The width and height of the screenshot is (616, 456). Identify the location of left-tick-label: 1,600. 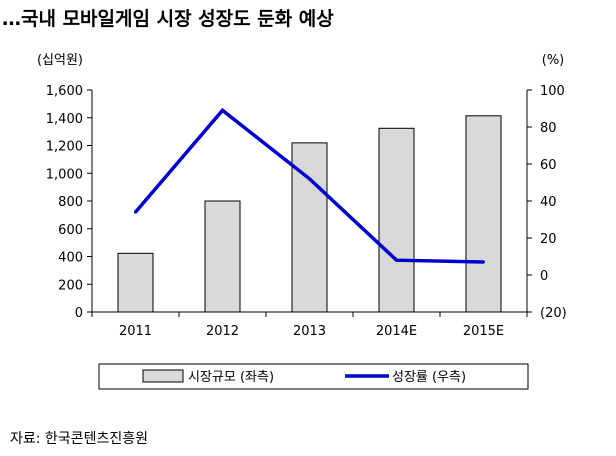
(64, 91).